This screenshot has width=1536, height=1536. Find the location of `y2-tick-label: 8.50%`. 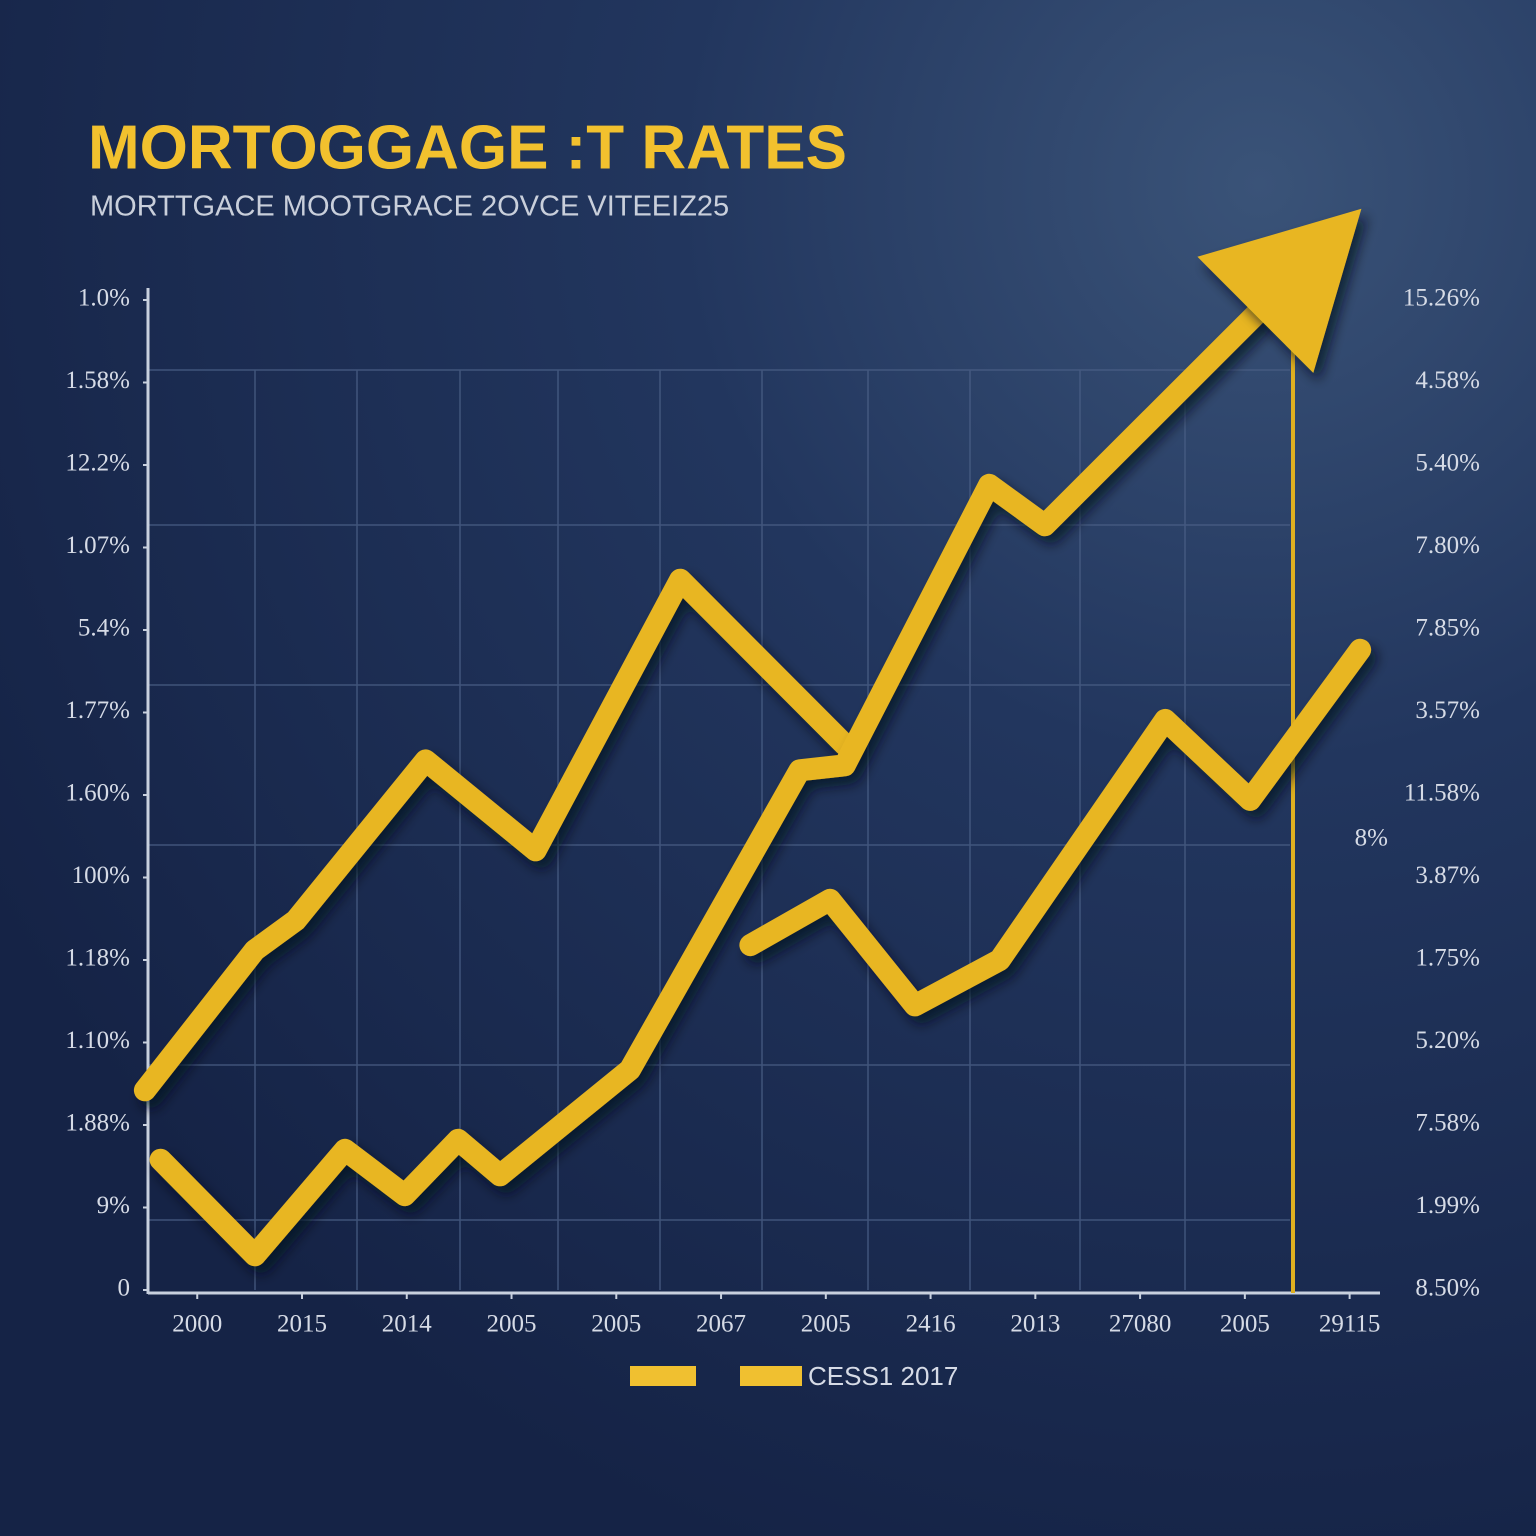

y2-tick-label: 8.50% is located at coordinates (1447, 1288).